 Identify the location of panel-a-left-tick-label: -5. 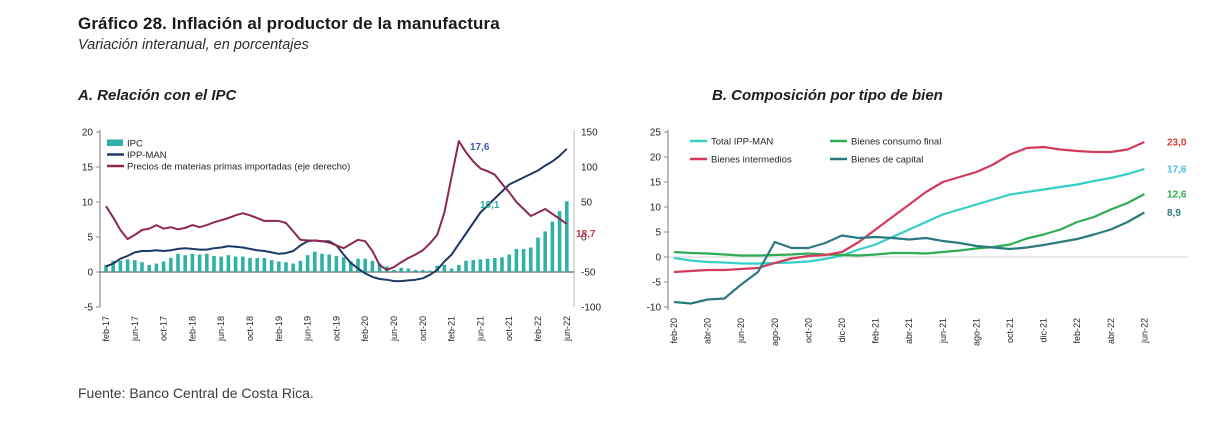
(88, 308).